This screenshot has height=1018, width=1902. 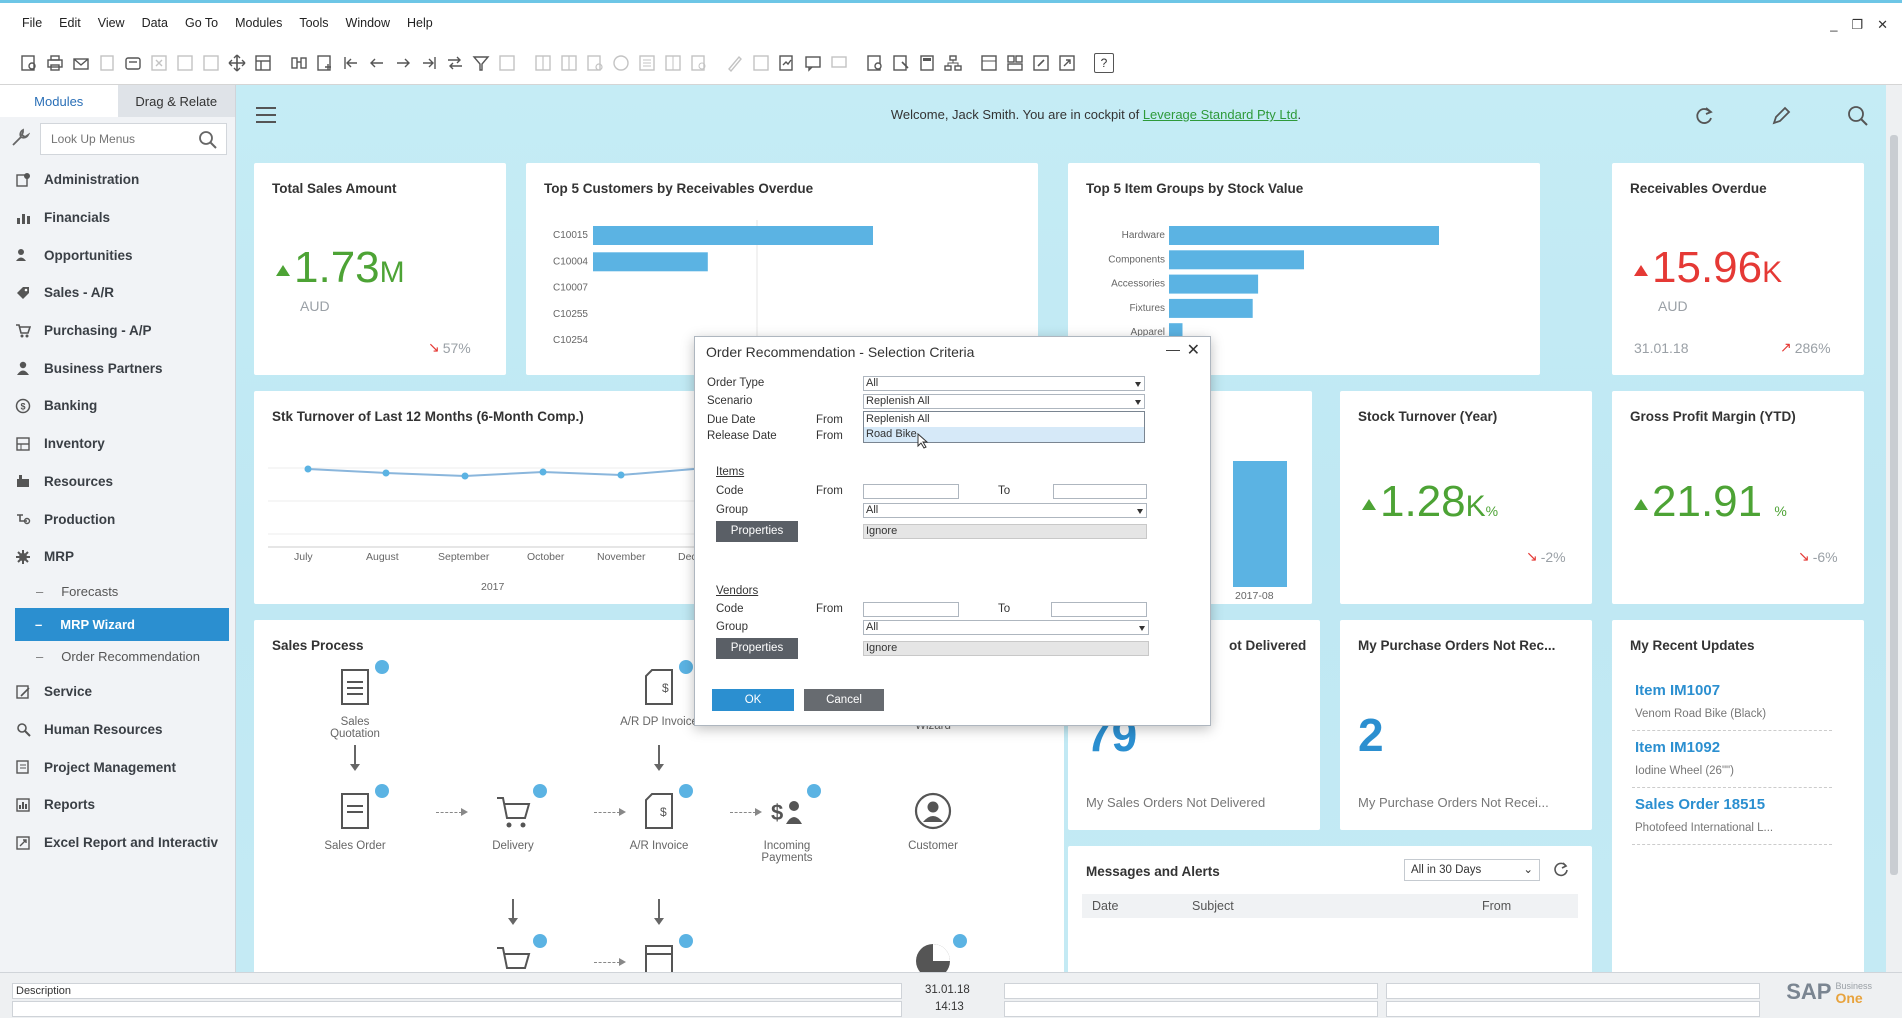 What do you see at coordinates (898, 419) in the screenshot?
I see `scenario-option: Replenish All` at bounding box center [898, 419].